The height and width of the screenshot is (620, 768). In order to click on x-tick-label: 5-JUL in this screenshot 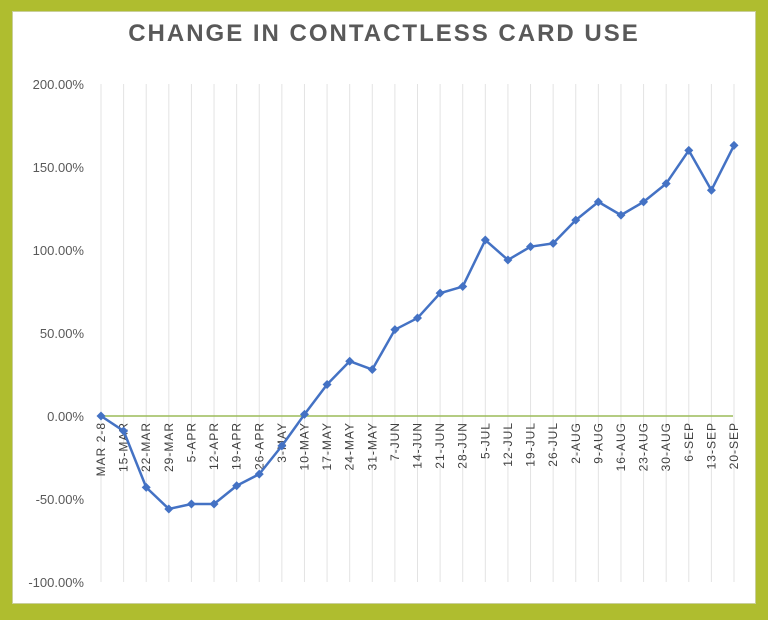, I will do `click(485, 440)`.